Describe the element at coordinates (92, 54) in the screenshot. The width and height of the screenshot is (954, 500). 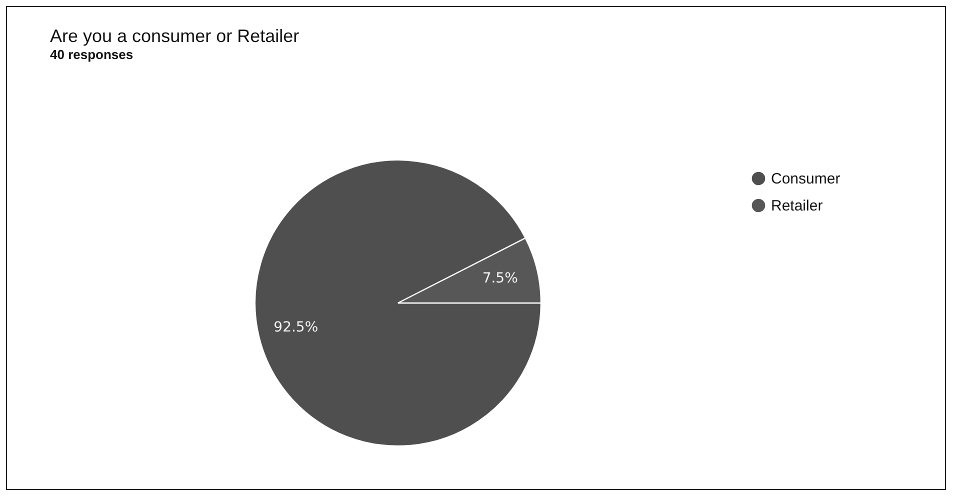
I see `text: 40 responses` at that location.